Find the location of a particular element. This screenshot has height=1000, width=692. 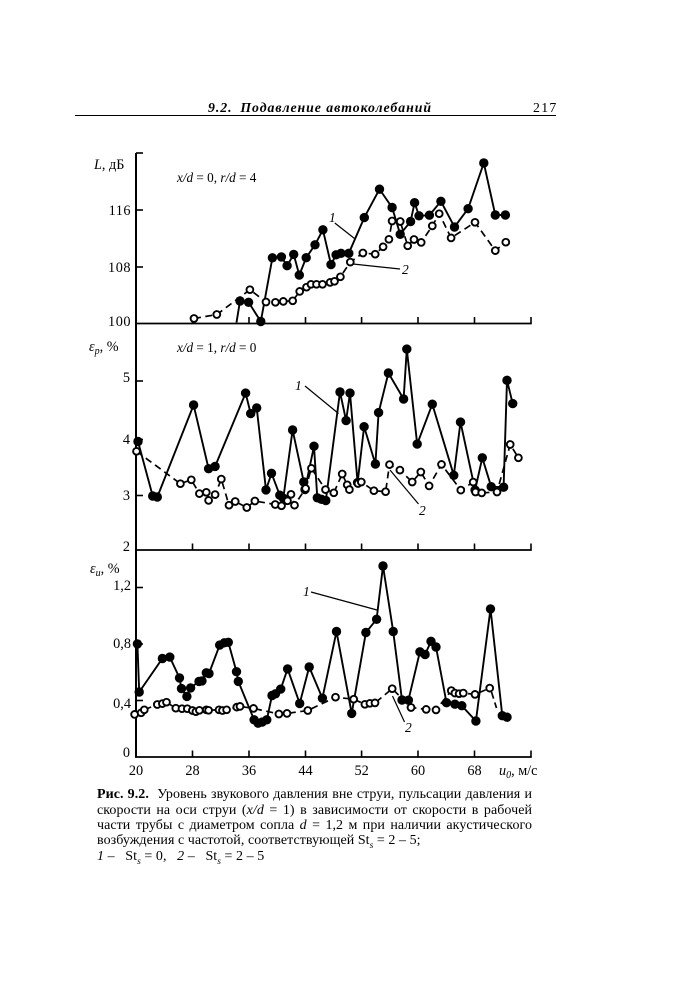

svg-text: 36 is located at coordinates (249, 771).